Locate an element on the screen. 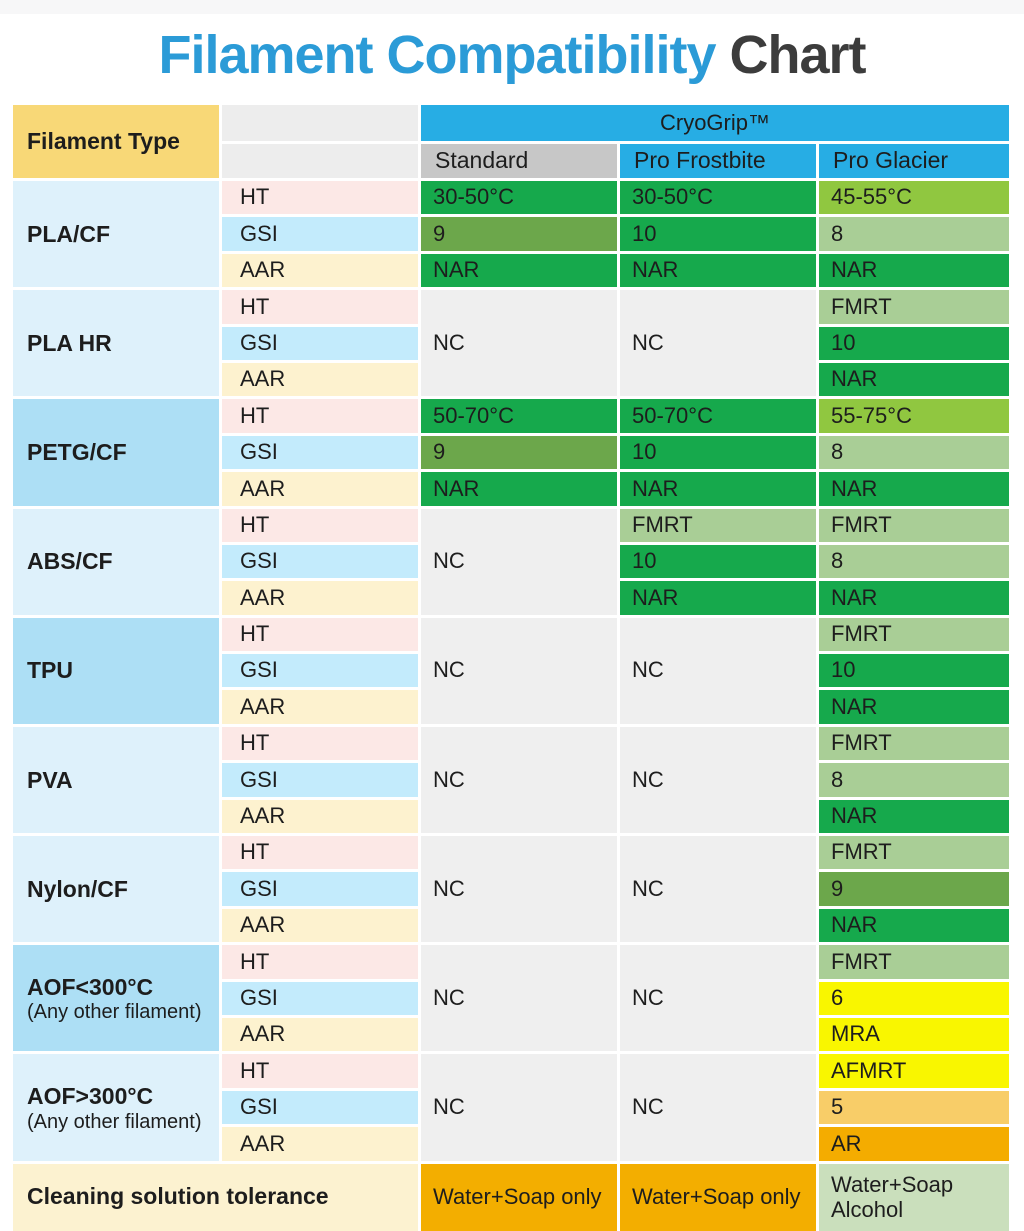  filament-name: ABS/CF is located at coordinates (70, 561).